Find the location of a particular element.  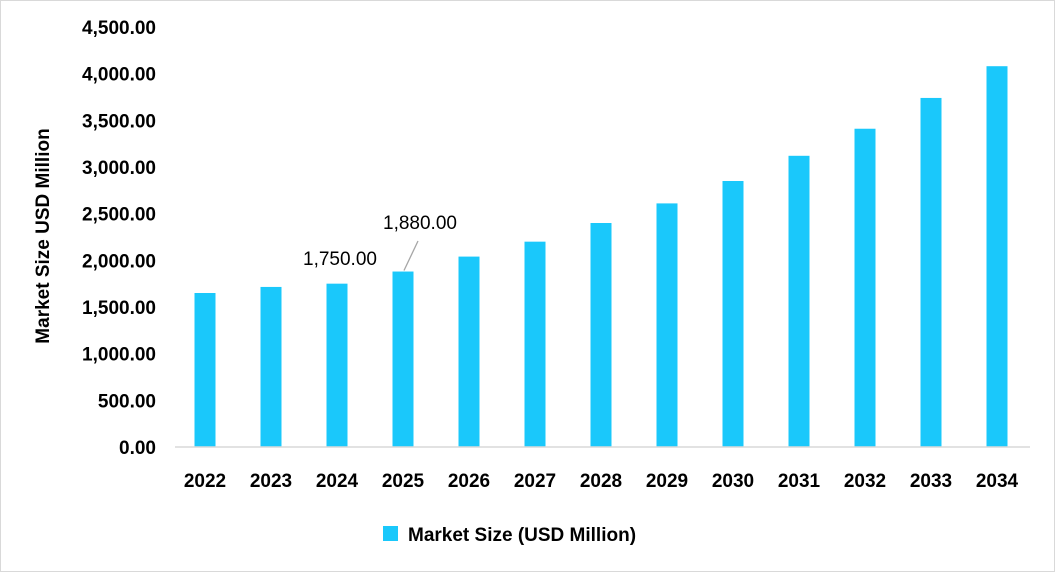

bar-2032 is located at coordinates (865, 287).